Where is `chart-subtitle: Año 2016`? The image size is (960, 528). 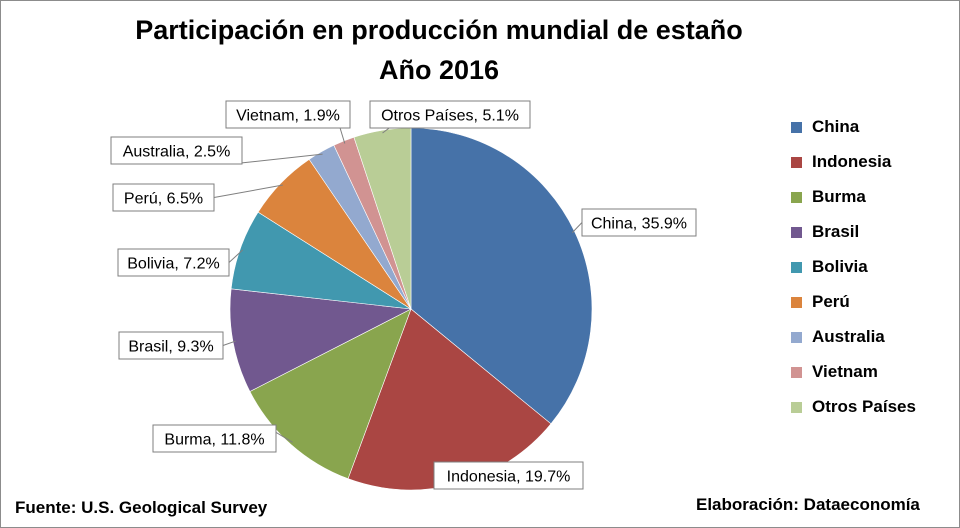 chart-subtitle: Año 2016 is located at coordinates (439, 70).